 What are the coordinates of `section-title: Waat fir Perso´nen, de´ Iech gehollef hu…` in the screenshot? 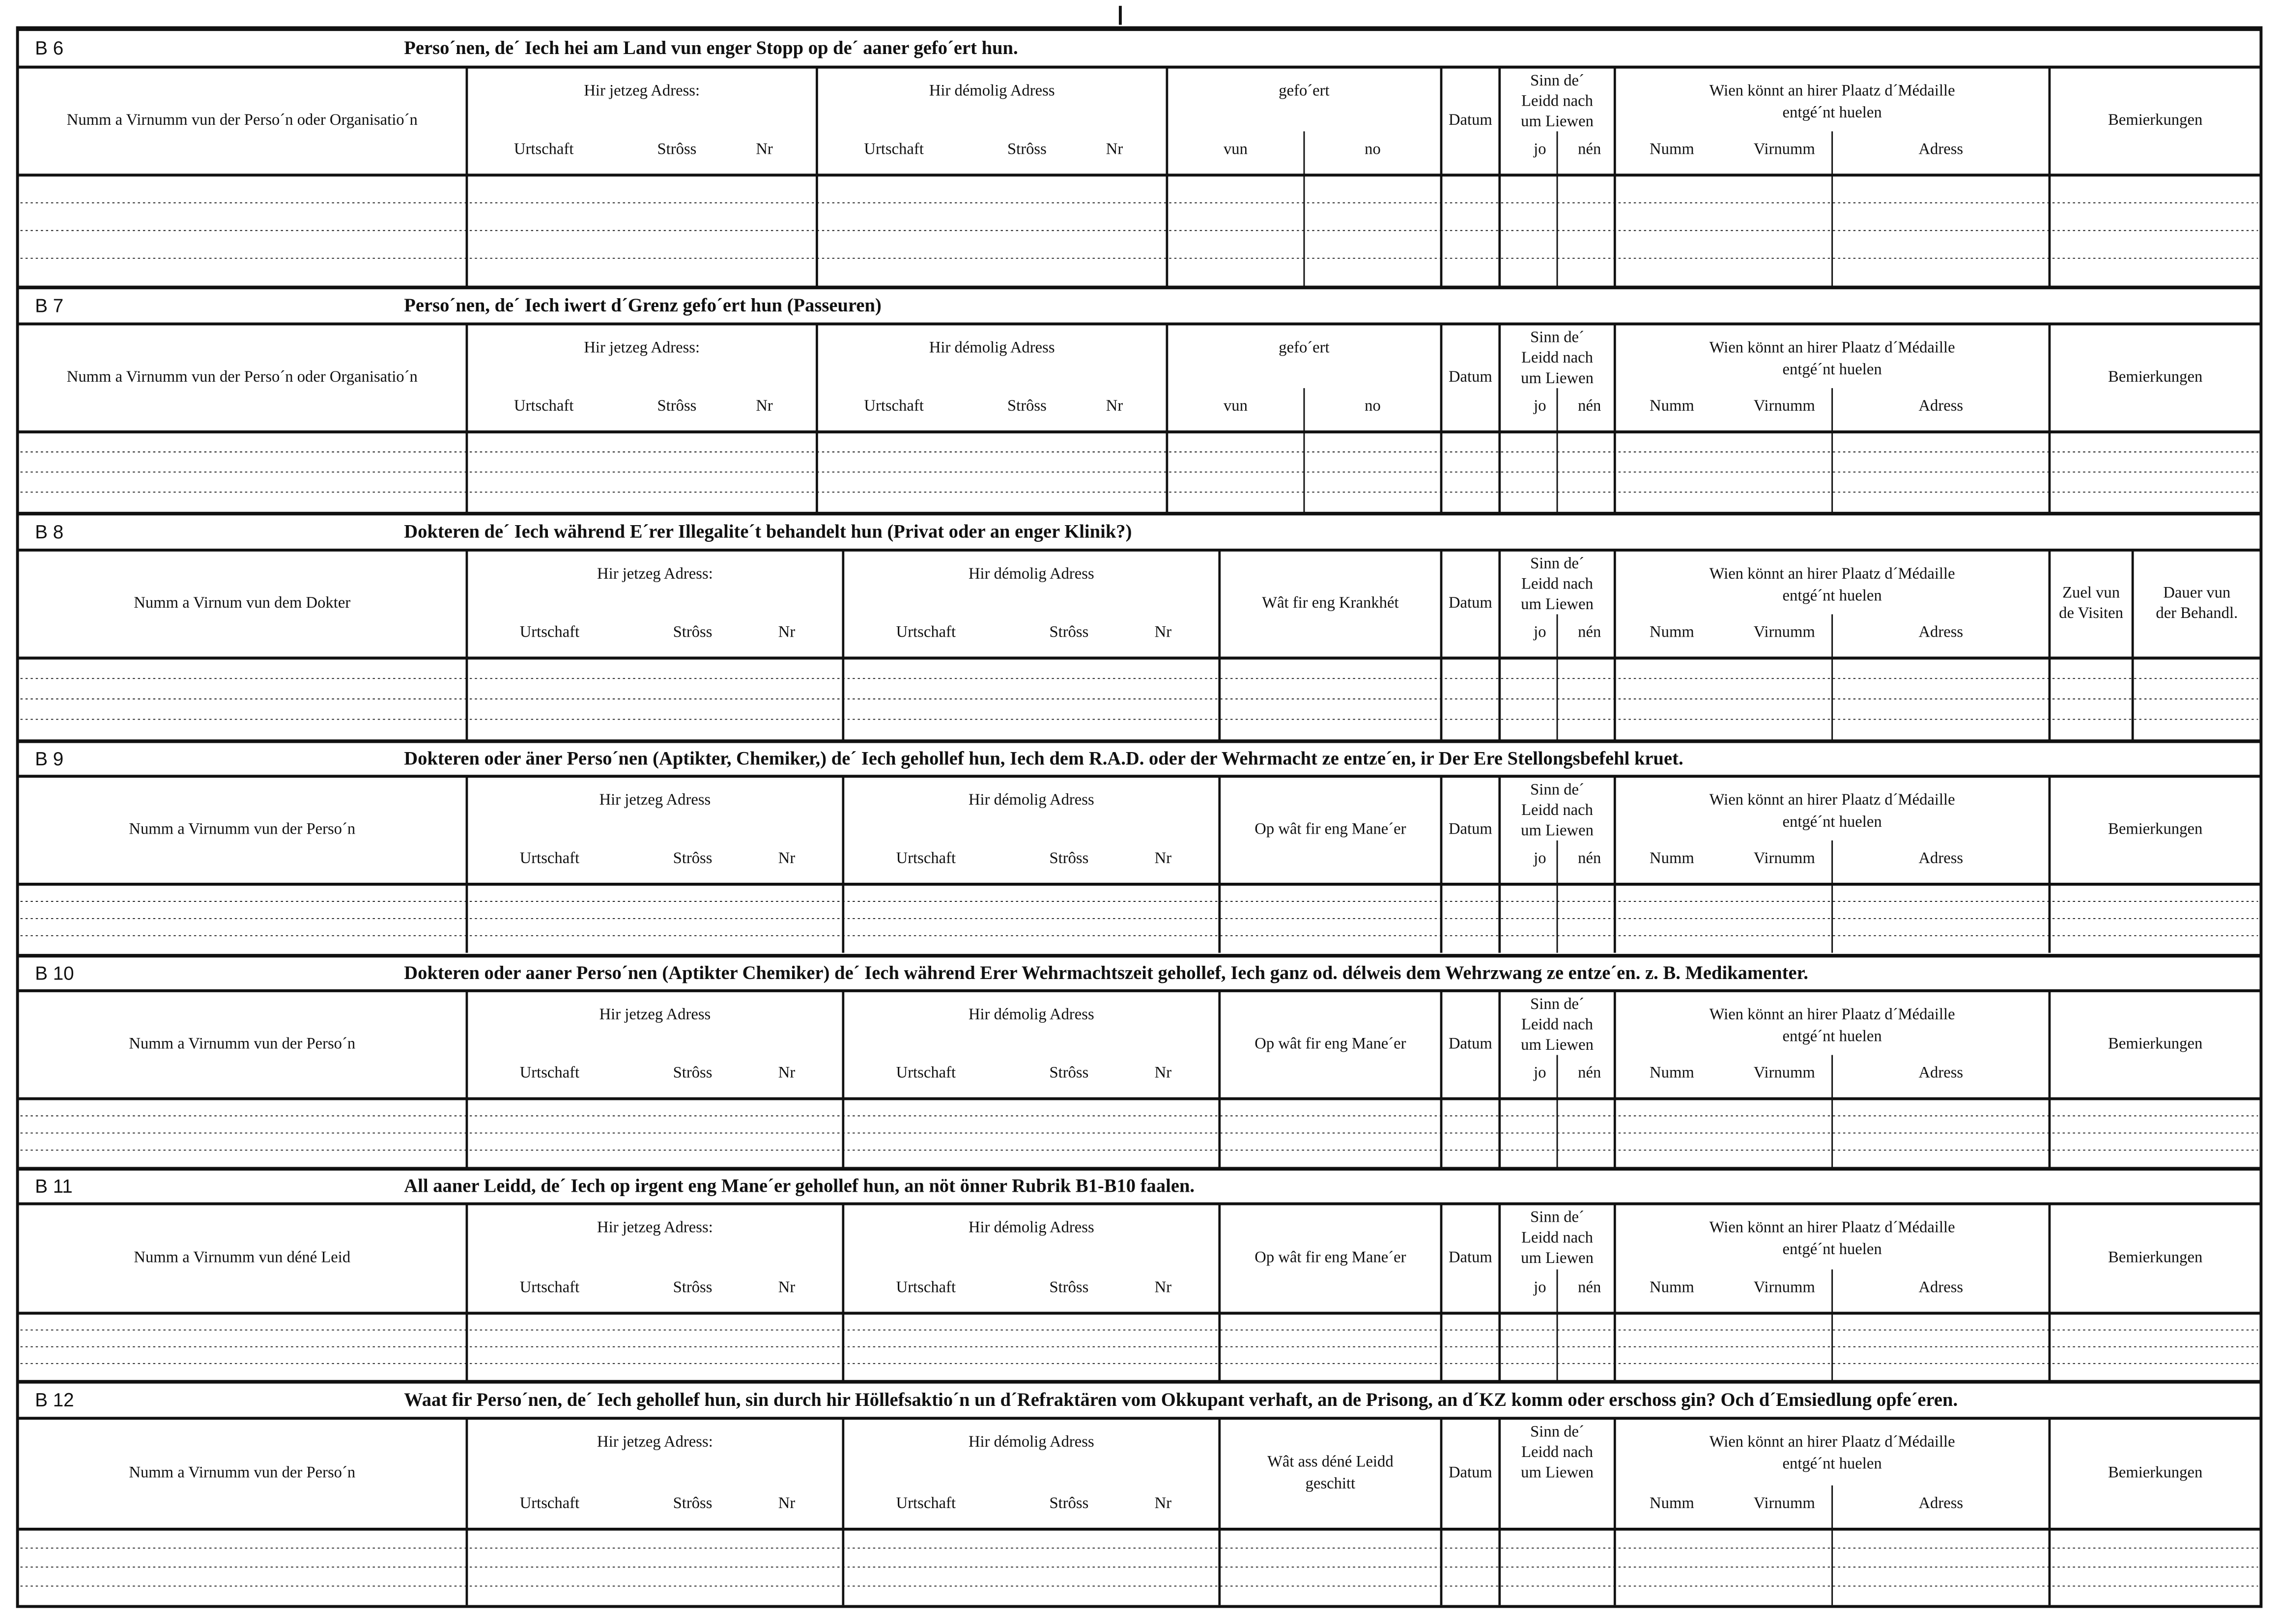 It's located at (1181, 1400).